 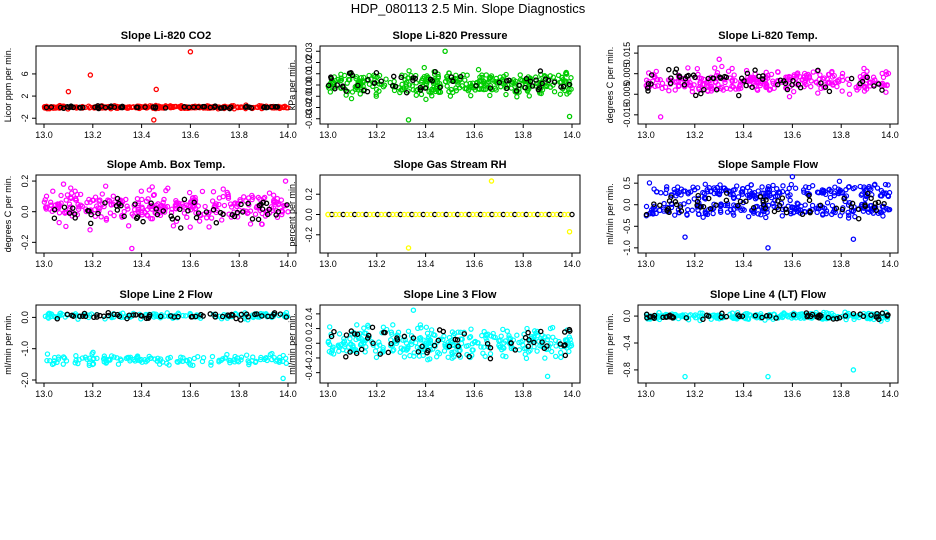 What do you see at coordinates (166, 36) in the screenshot?
I see `panel-title: Slope Li-820 CO2` at bounding box center [166, 36].